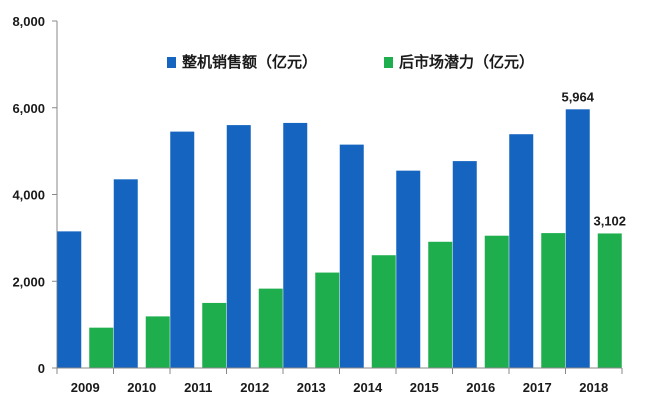  Describe the element at coordinates (593, 158) in the screenshot. I see `data-labels: 5,964 3,102` at that location.